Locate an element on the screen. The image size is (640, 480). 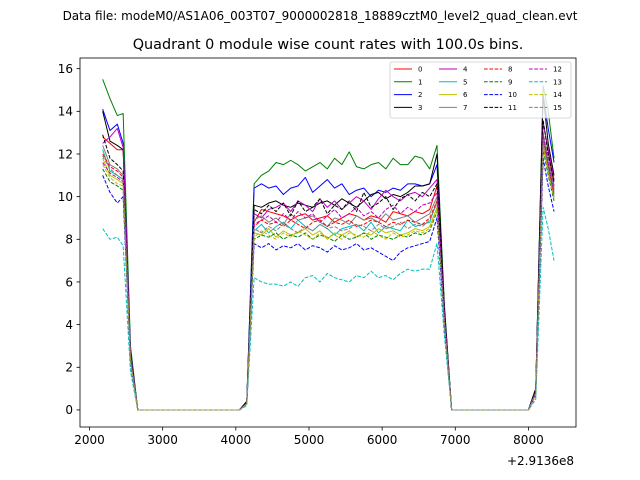
y-tick-label: 16 is located at coordinates (65, 69).